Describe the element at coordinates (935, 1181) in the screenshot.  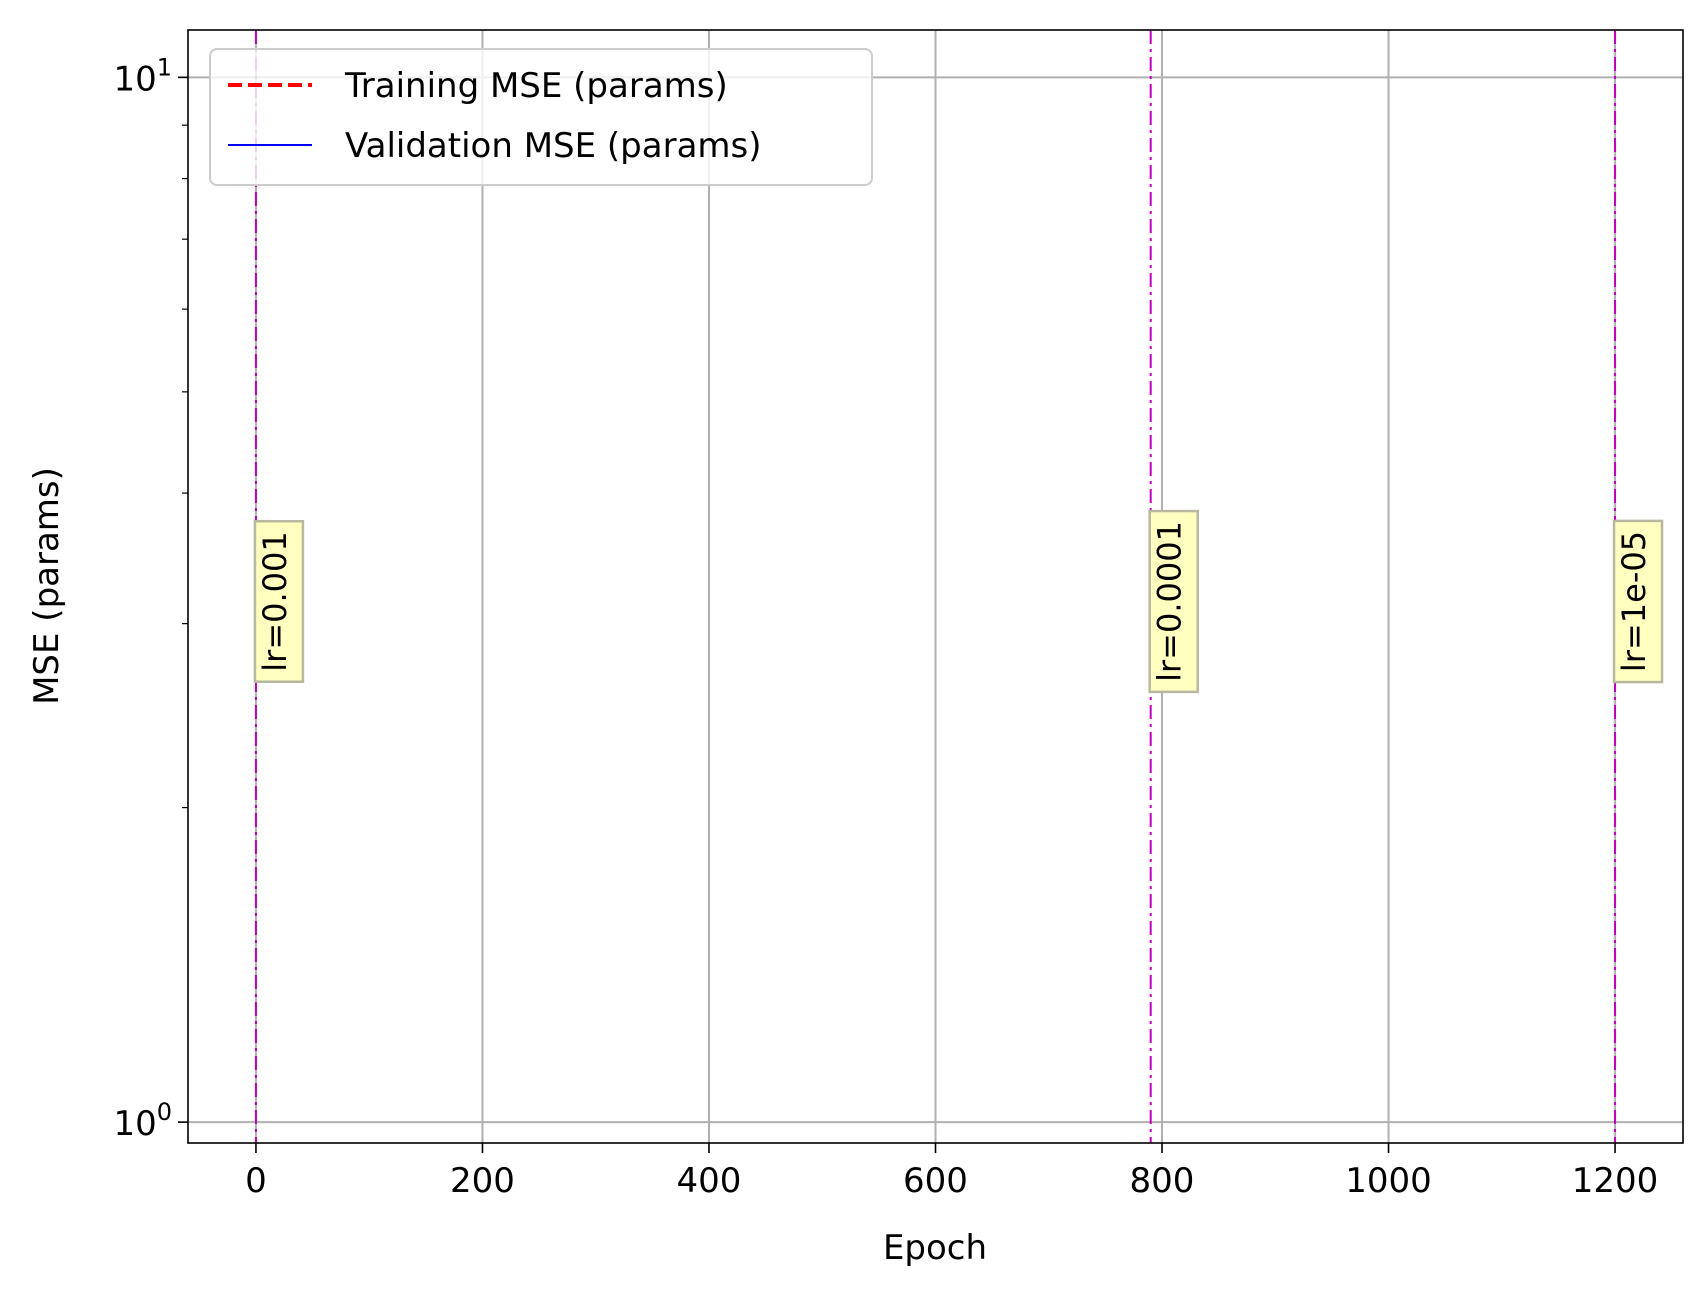
I see `x-tick-label: 600` at that location.